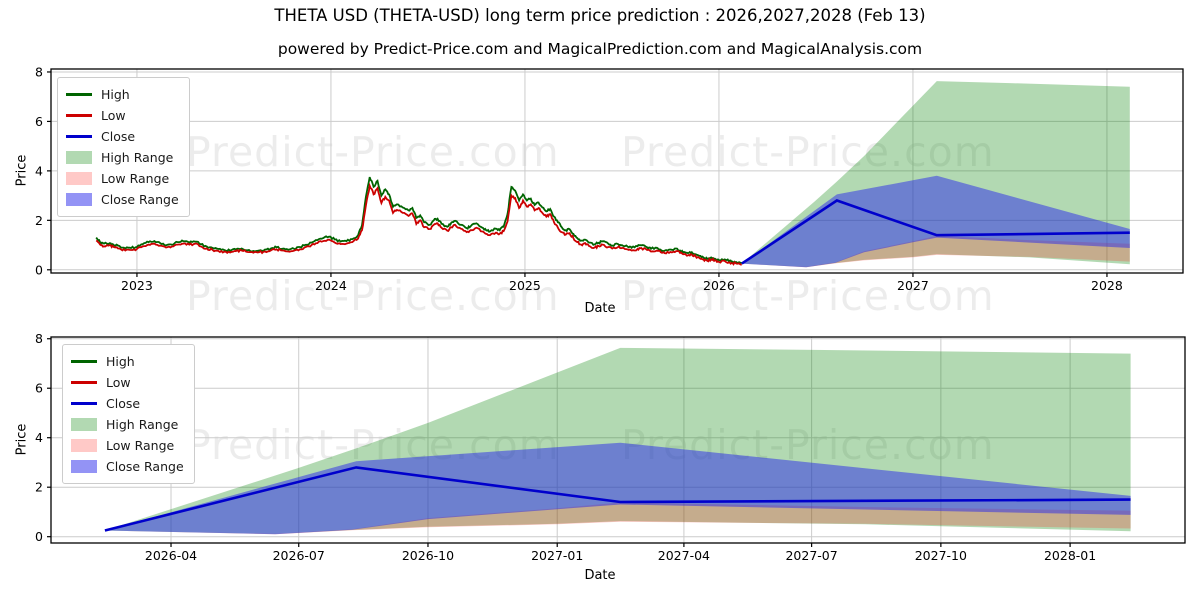 This screenshot has height=600, width=1200. What do you see at coordinates (1070, 555) in the screenshot?
I see `x-tick-label: 2028-01` at bounding box center [1070, 555].